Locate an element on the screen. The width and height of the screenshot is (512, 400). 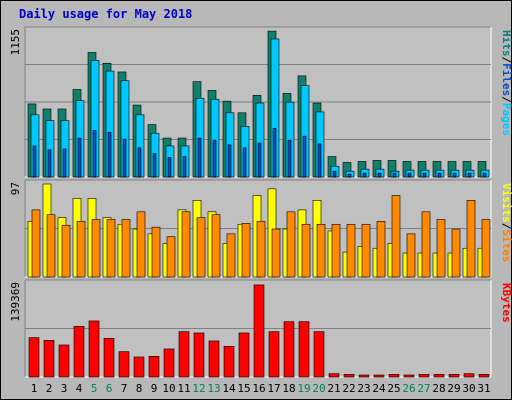
x-tick-label-day-6: 6 is located at coordinates (109, 388).